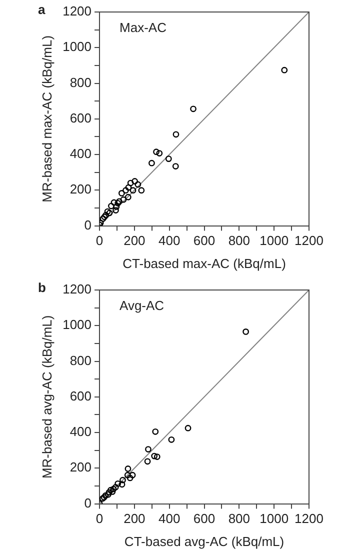  I want to click on y-axis-title: MR-based avg-AC (kBq/mL), so click(46, 397).